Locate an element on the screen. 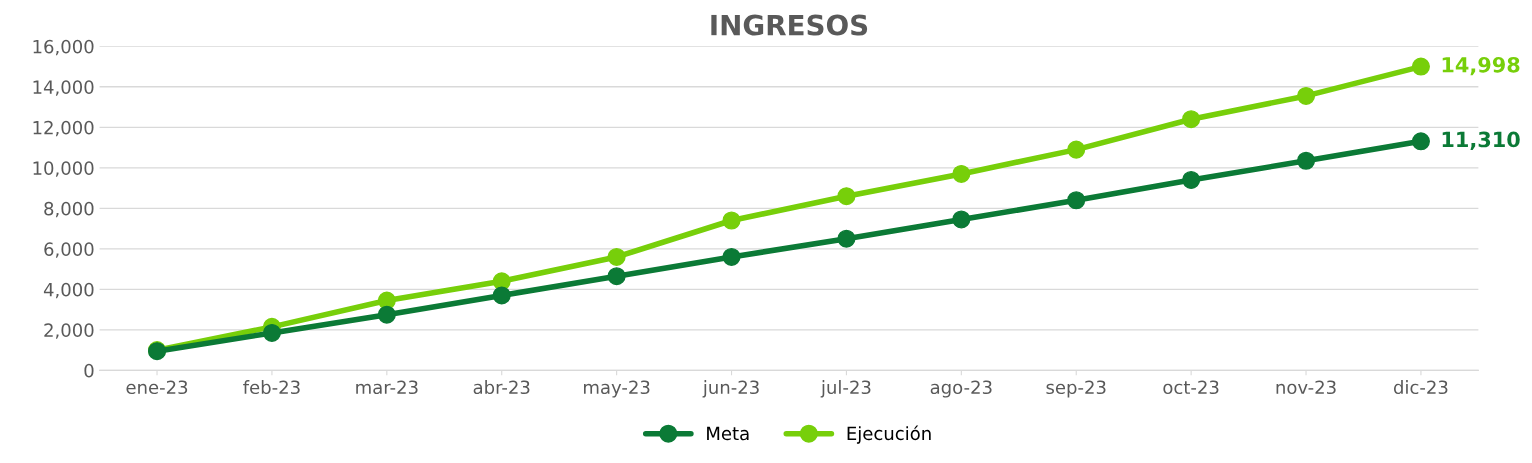 The height and width of the screenshot is (463, 1532). x-tick-label: abr-23 is located at coordinates (501, 387).